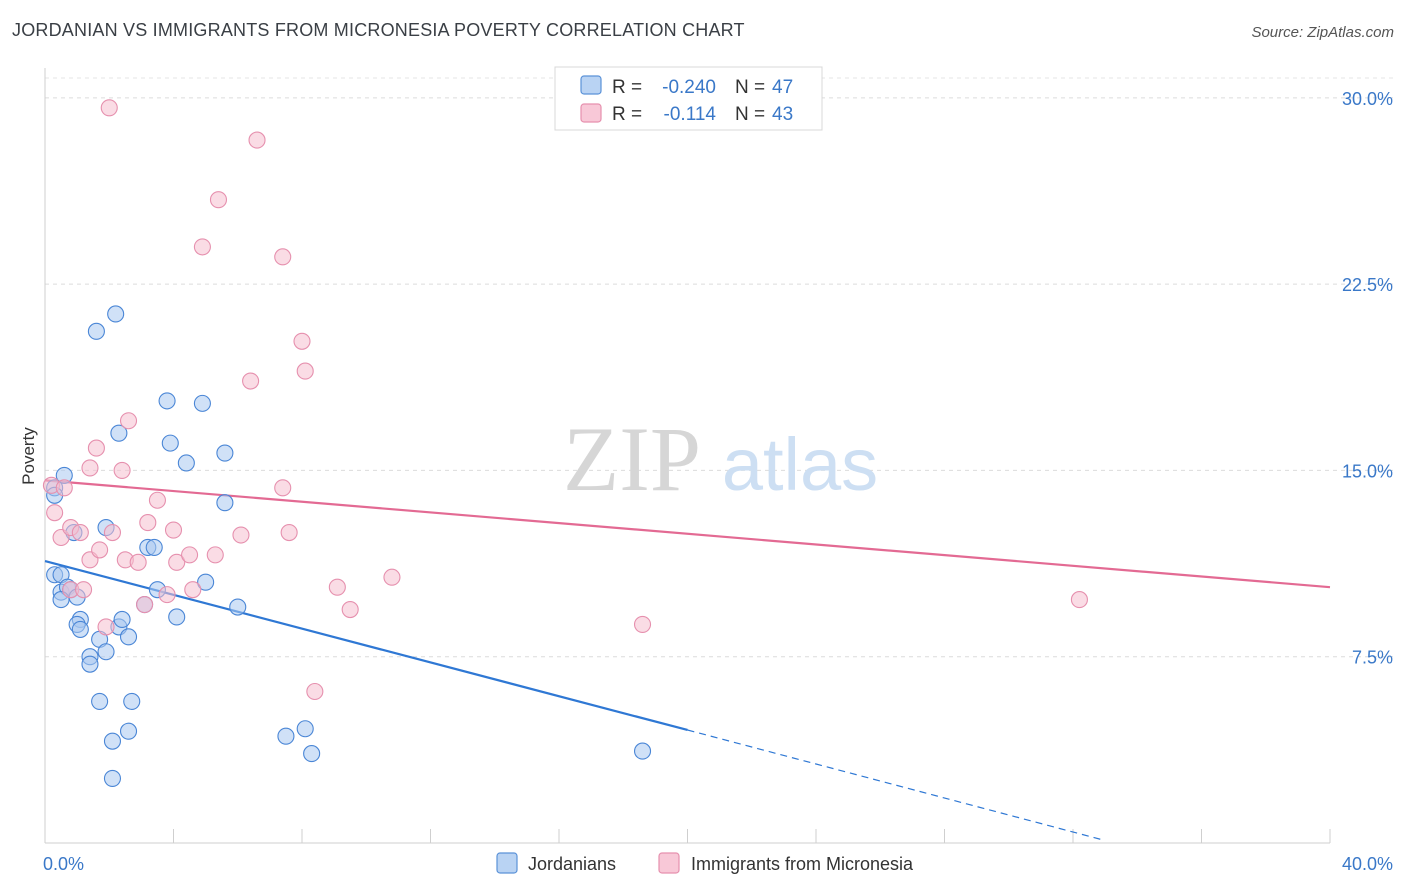  What do you see at coordinates (1372, 658) in the screenshot?
I see `y-tick-label-0: 7.5%` at bounding box center [1372, 658].